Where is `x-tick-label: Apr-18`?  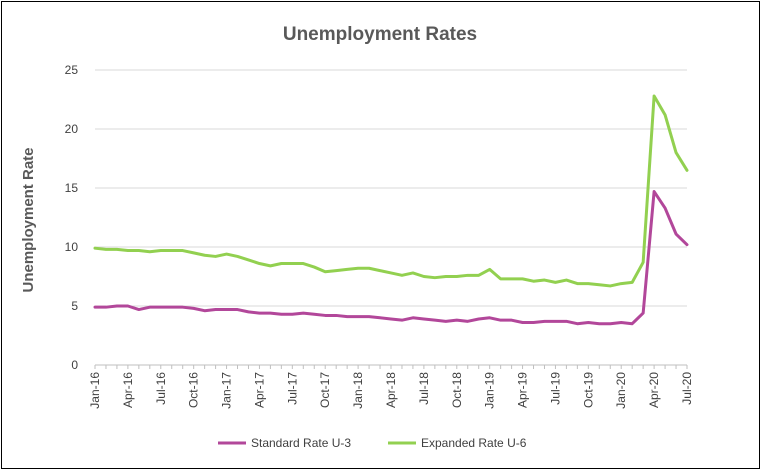 x-tick-label: Apr-18 is located at coordinates (391, 390).